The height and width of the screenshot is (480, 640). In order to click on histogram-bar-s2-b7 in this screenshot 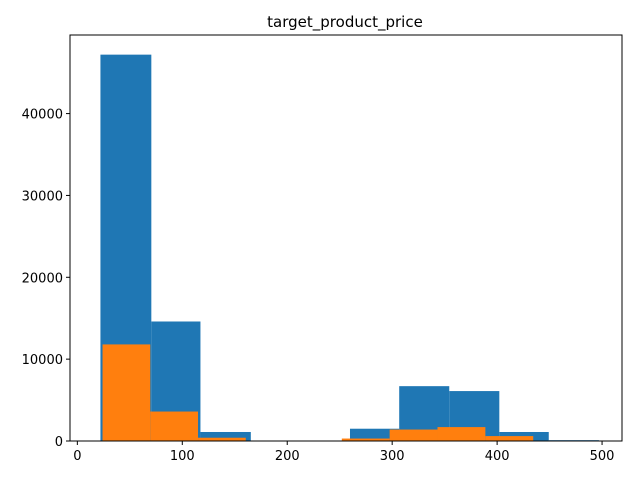, I will do `click(413, 435)`.